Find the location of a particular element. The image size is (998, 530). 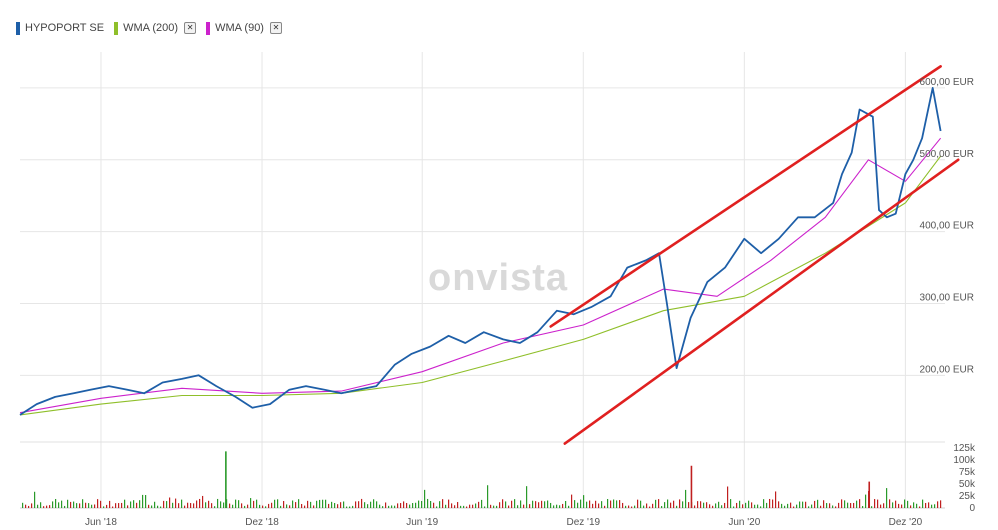

legend-item-2: WMA (90) ✕ is located at coordinates (244, 28).